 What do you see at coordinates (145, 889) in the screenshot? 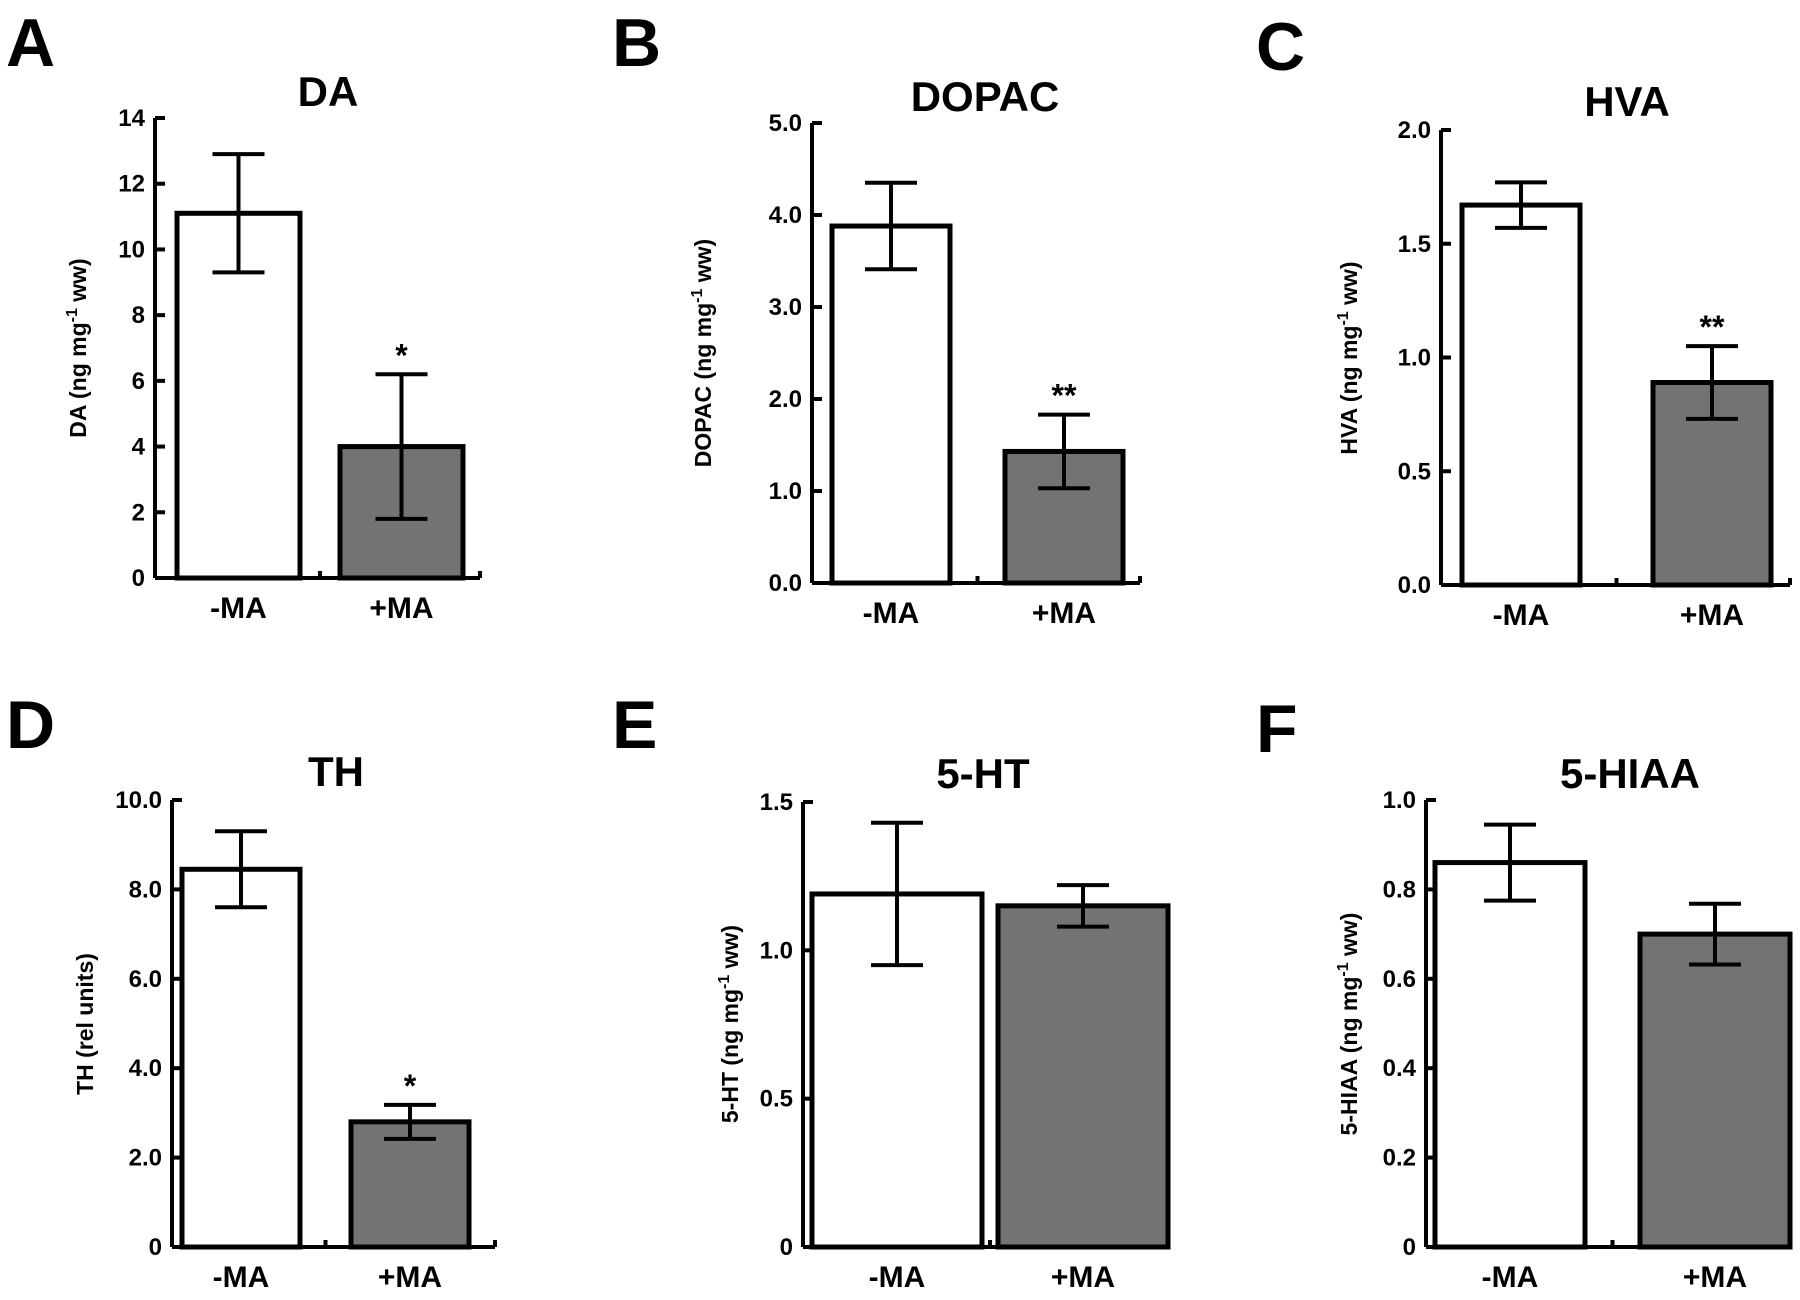
I see `y-tick-label: 8.0` at bounding box center [145, 889].